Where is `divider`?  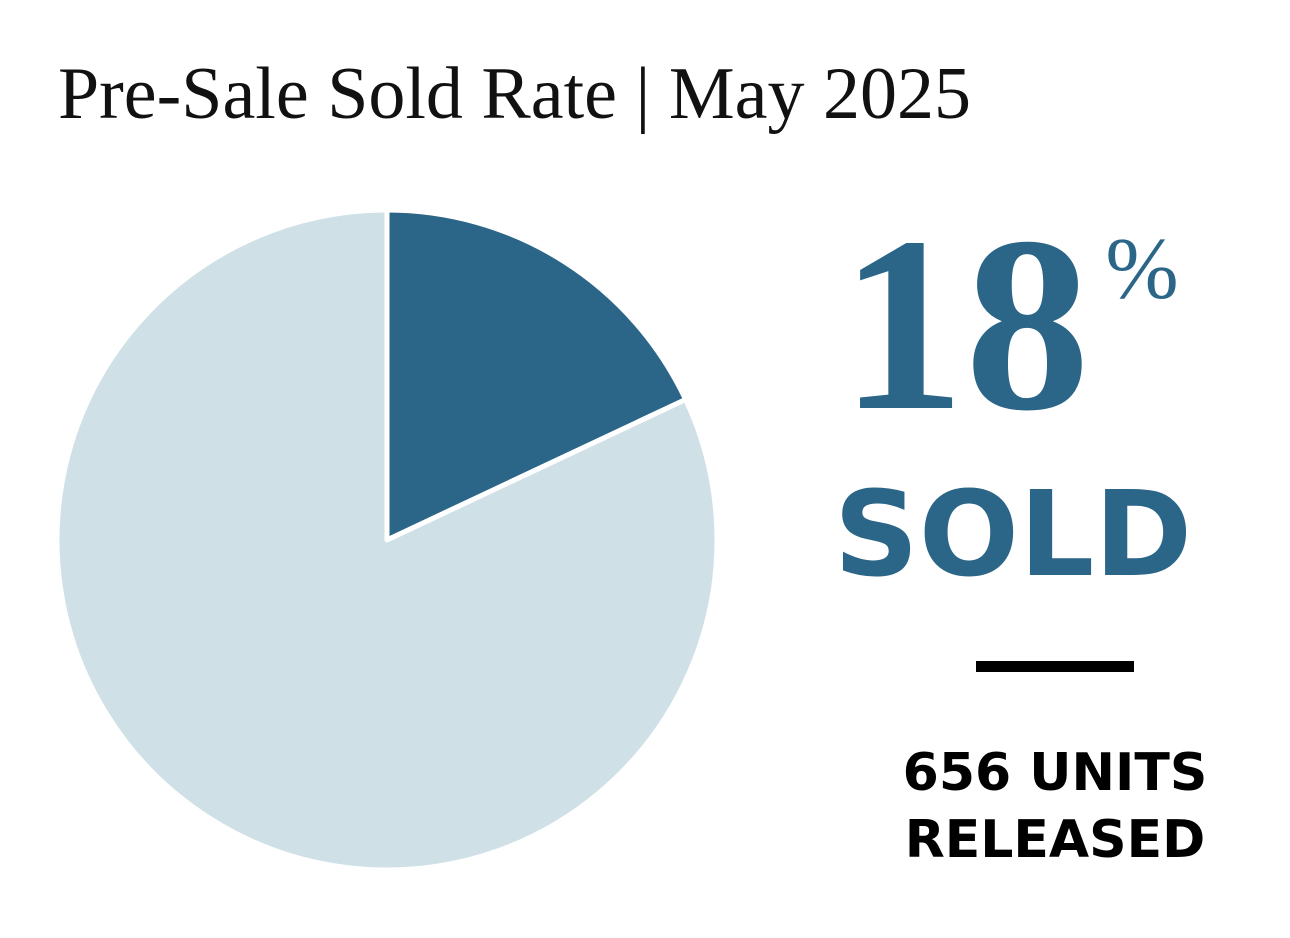
divider is located at coordinates (1055, 666).